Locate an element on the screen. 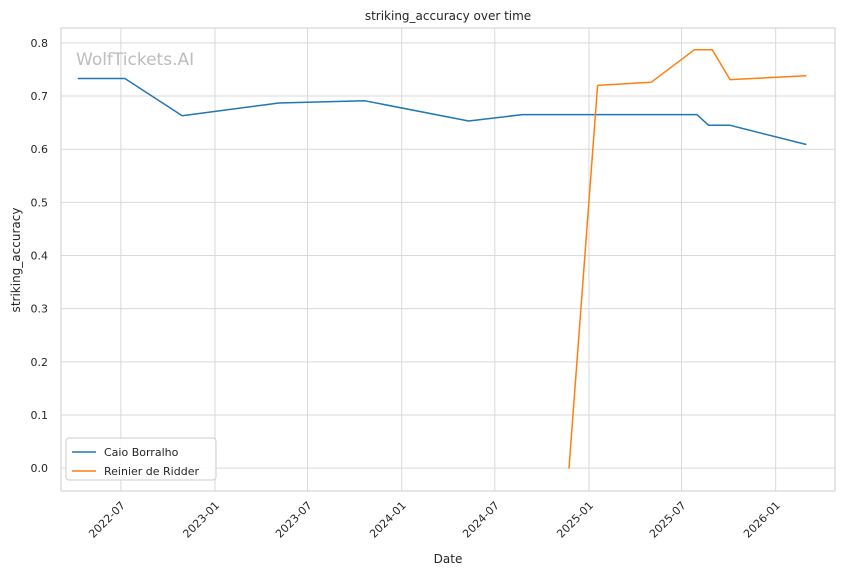 The height and width of the screenshot is (575, 844). y-axis-ticks: 0.0 0.1 0.2 0.3 0.4 0.5 0.6 0.7 0.8 is located at coordinates (40, 256).